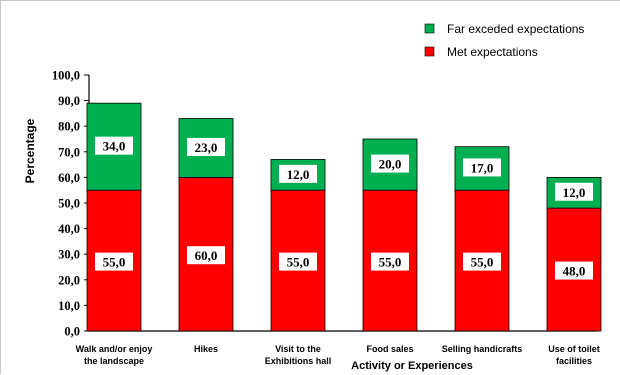  Describe the element at coordinates (69, 255) in the screenshot. I see `y-tick-label: 30,0` at that location.